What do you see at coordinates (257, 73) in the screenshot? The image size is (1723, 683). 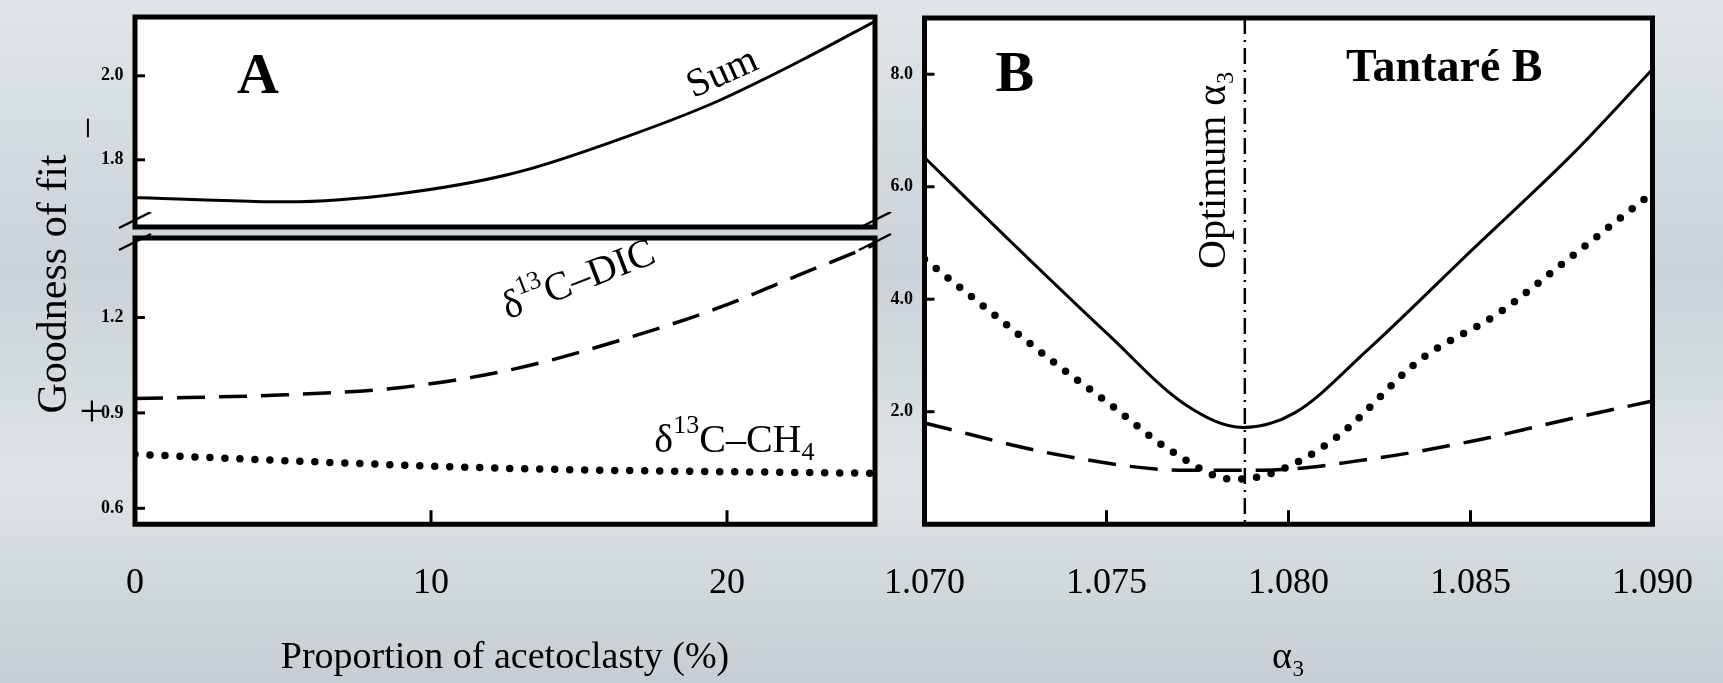 I see `annotation: A` at bounding box center [257, 73].